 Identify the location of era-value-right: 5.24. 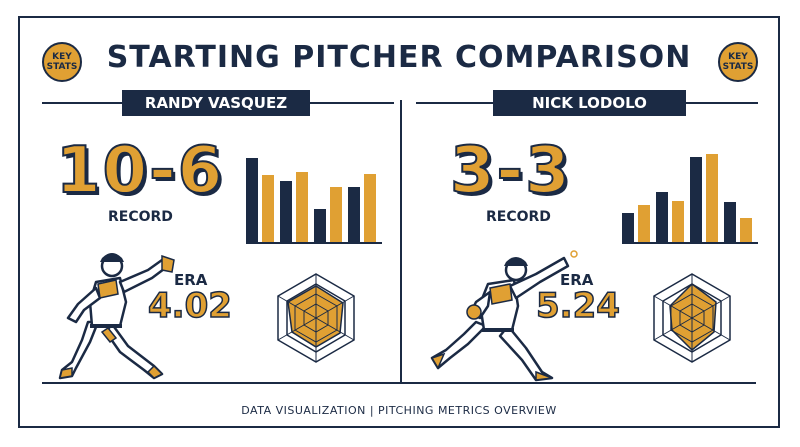
(577, 306).